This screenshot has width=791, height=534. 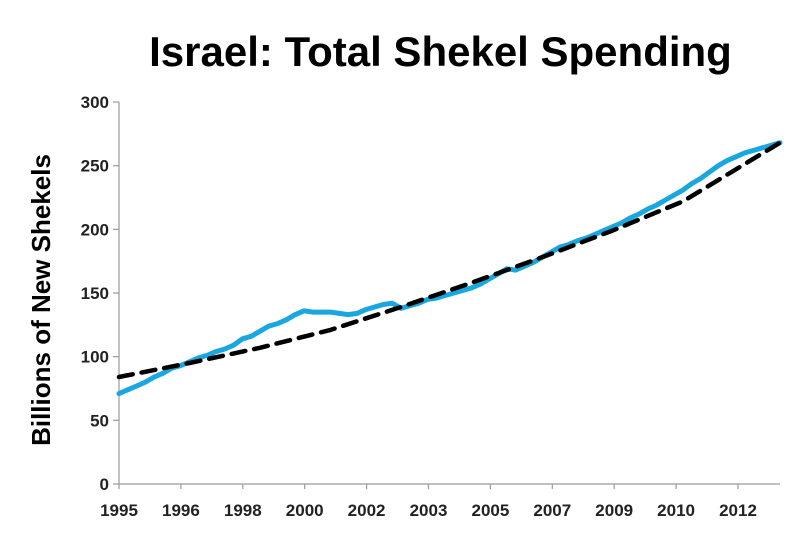 What do you see at coordinates (367, 510) in the screenshot?
I see `x-tick-label: 2002` at bounding box center [367, 510].